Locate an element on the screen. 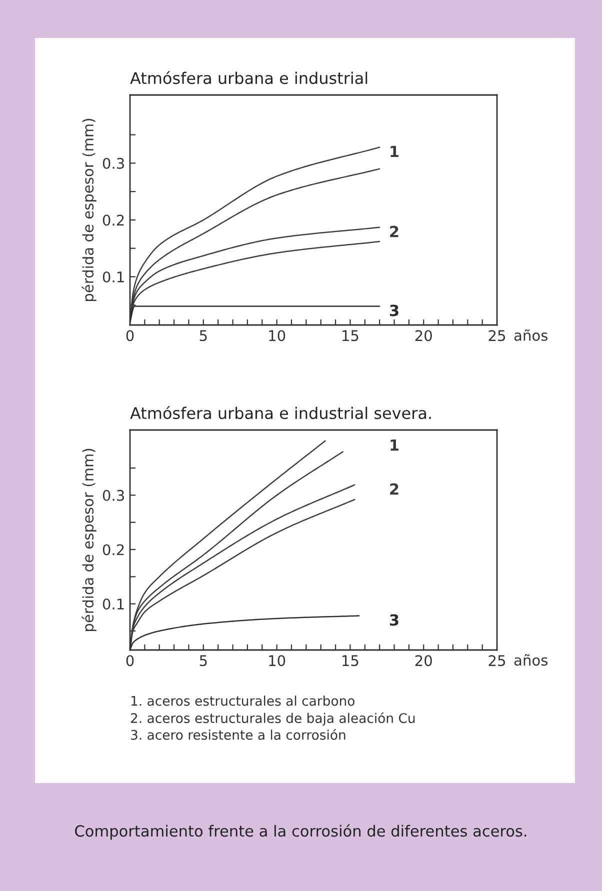 This screenshot has height=891, width=602. text: 2 is located at coordinates (394, 489).